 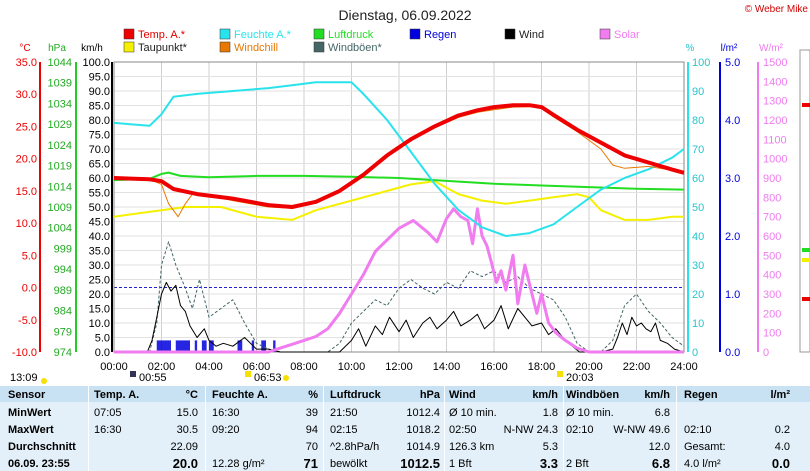 What do you see at coordinates (777, 9) in the screenshot?
I see `copyright-text: © Weber Mike` at bounding box center [777, 9].